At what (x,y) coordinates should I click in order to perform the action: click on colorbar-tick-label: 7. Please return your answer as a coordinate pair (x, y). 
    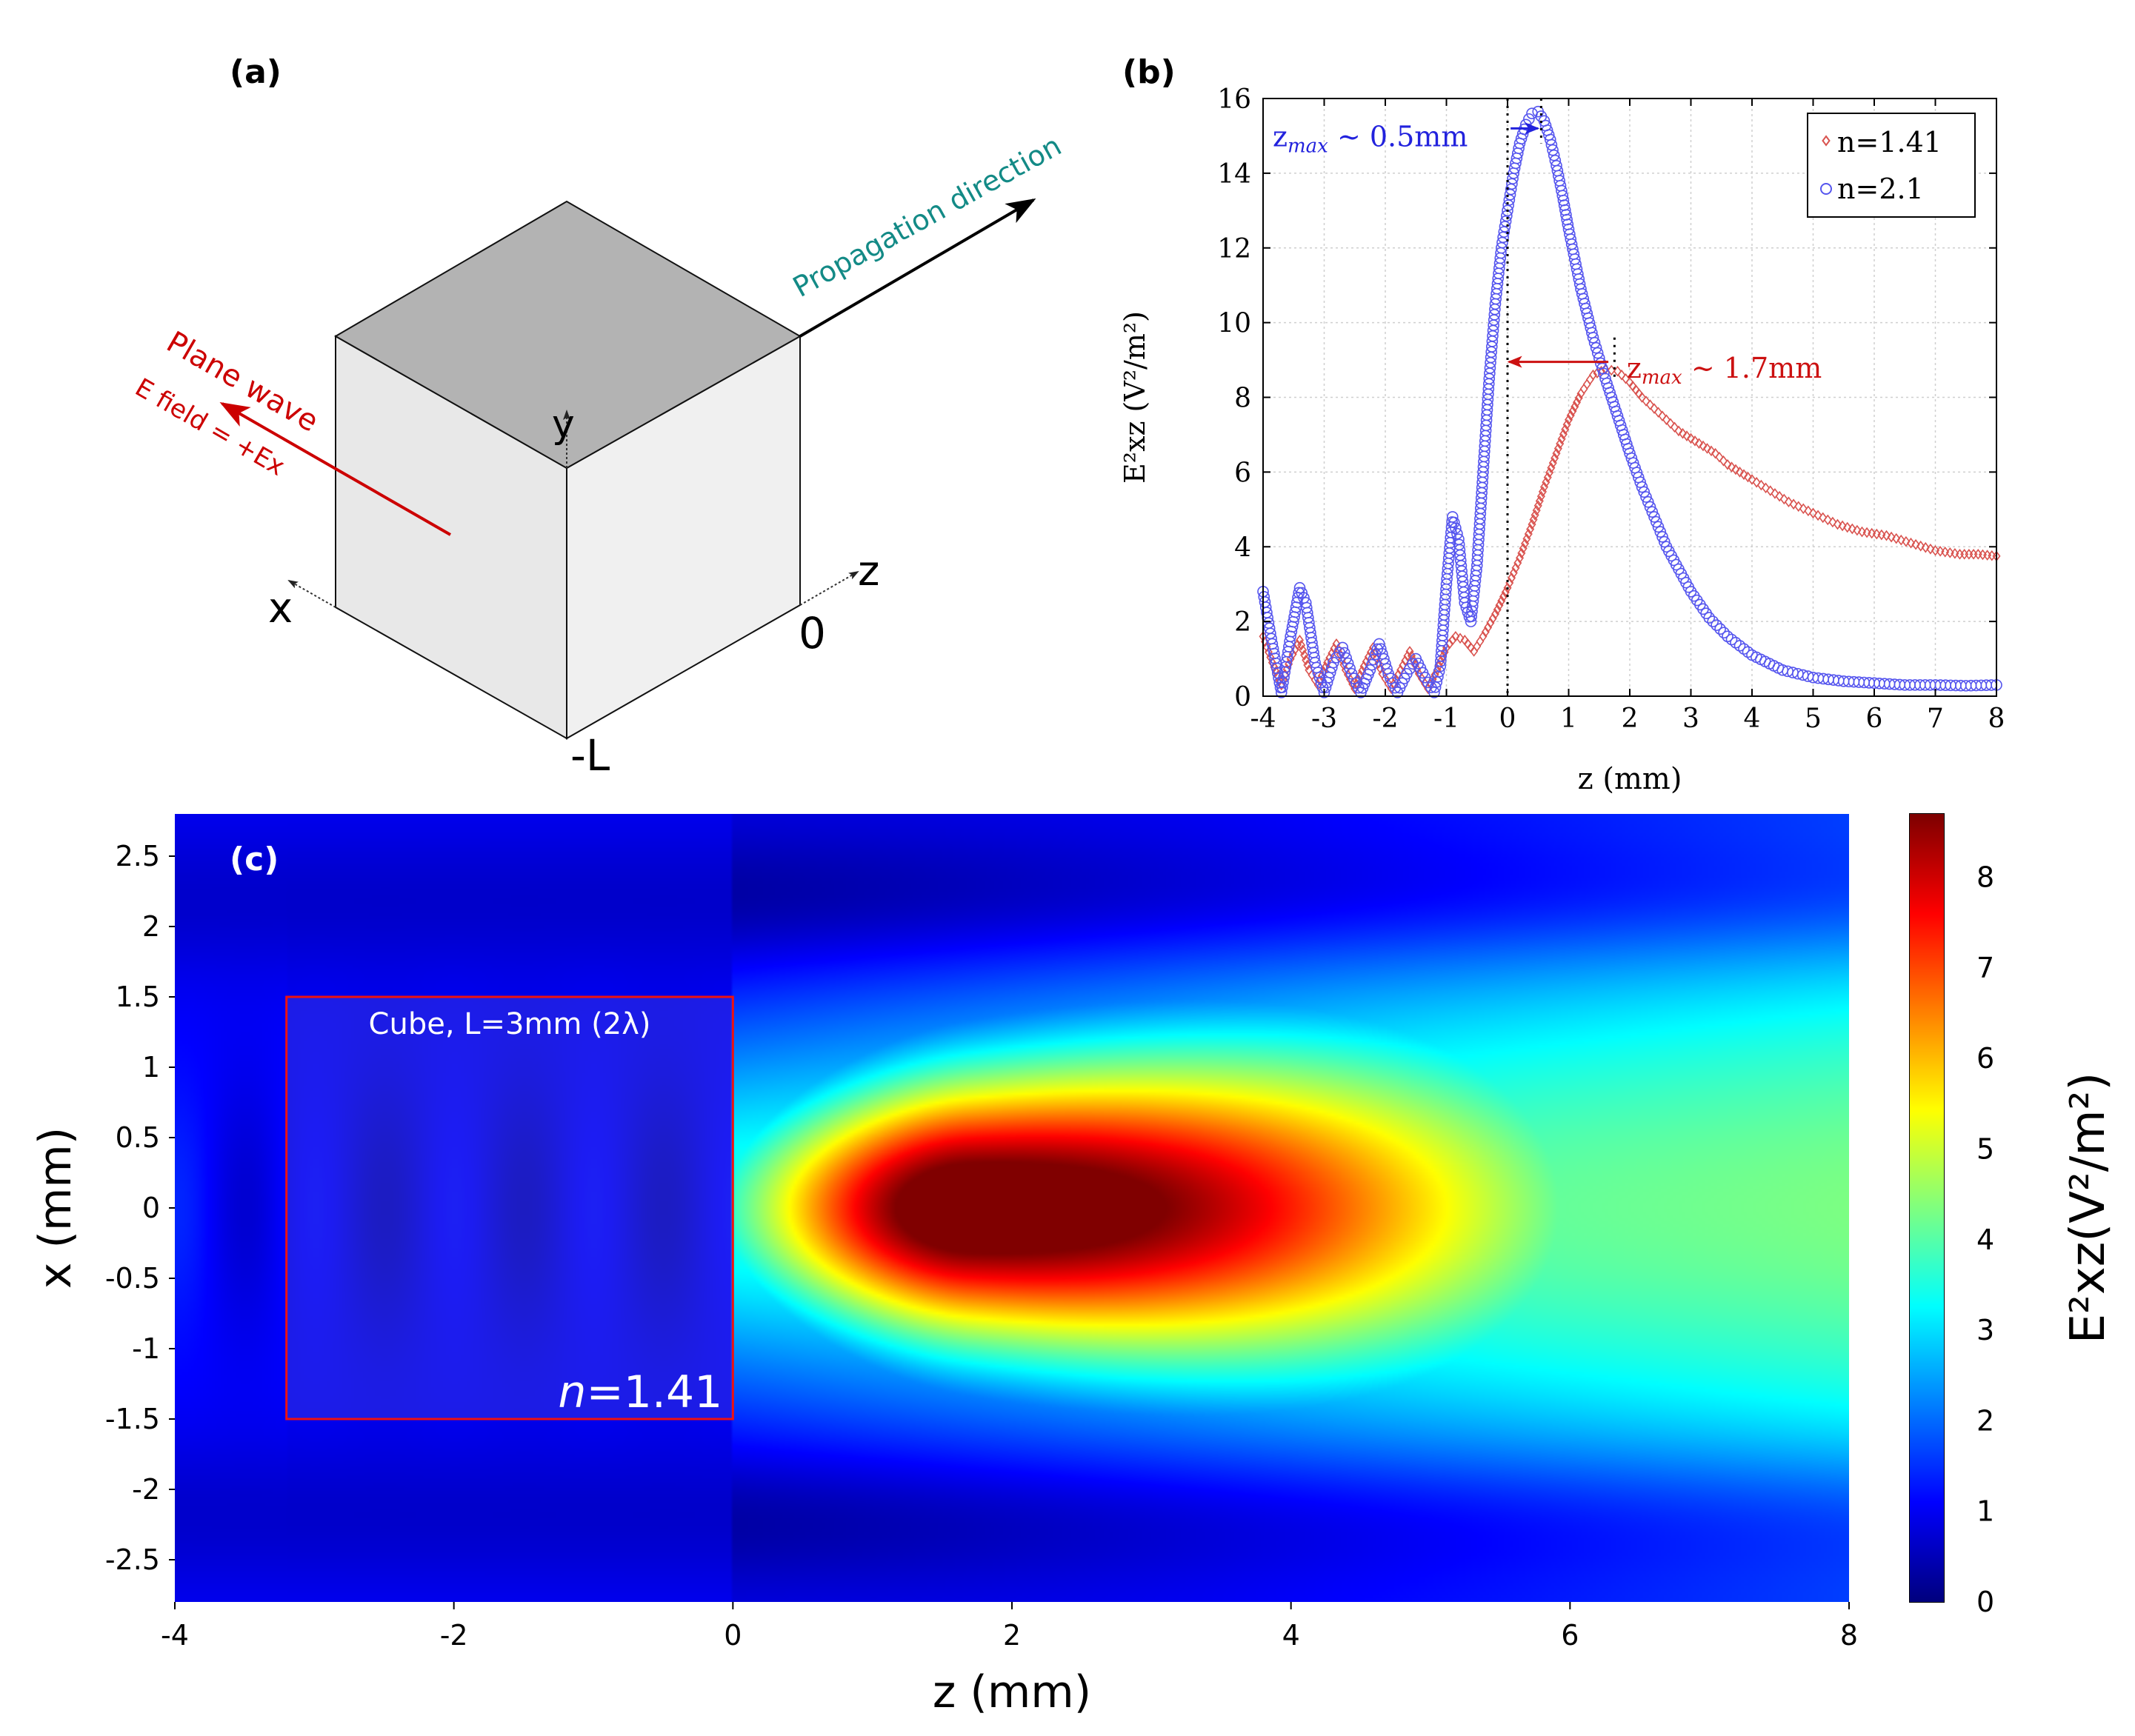
    Looking at the image, I should click on (1985, 968).